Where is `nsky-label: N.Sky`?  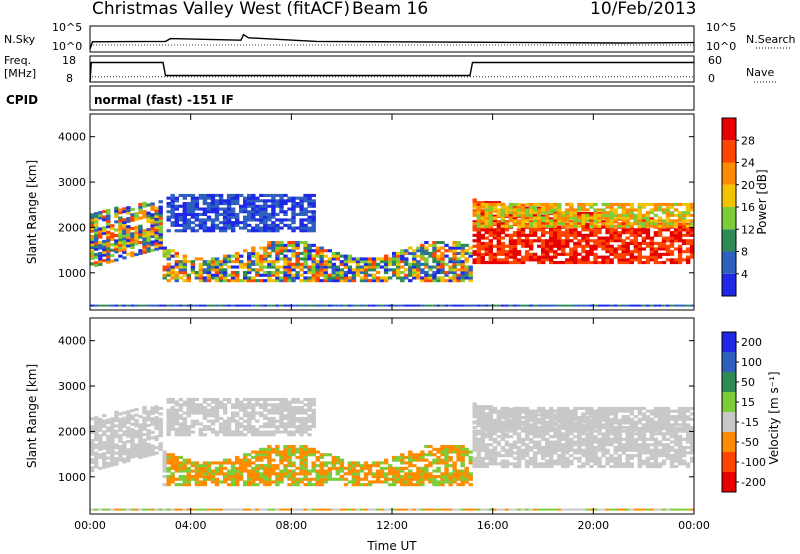 nsky-label: N.Sky is located at coordinates (20, 39).